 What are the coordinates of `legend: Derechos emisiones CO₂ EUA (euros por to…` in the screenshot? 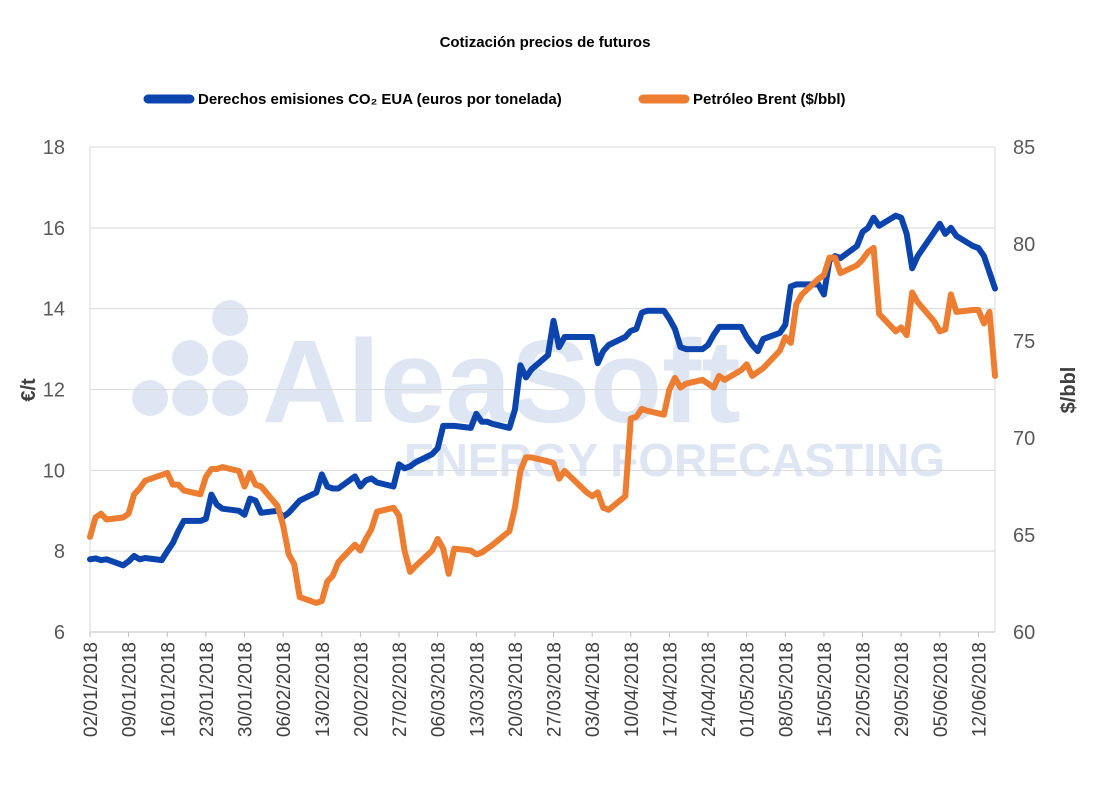 It's located at (494, 99).